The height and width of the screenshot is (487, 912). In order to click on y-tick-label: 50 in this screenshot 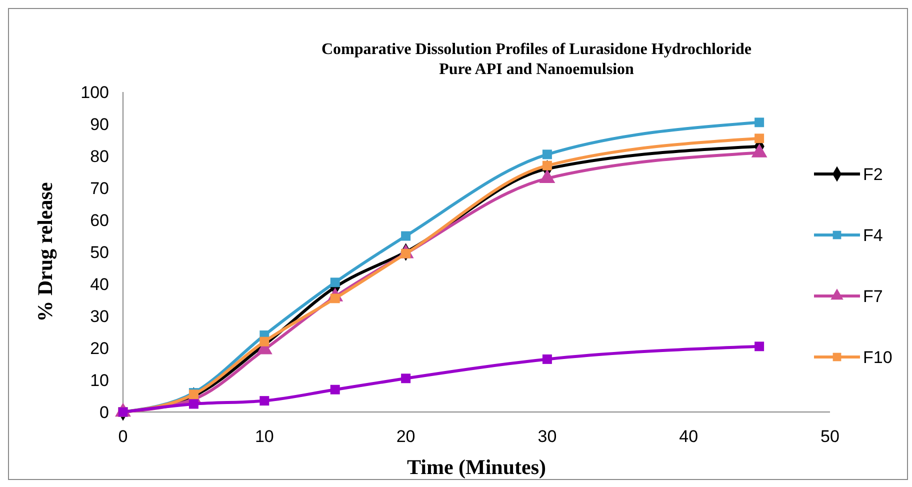, I will do `click(99, 252)`.